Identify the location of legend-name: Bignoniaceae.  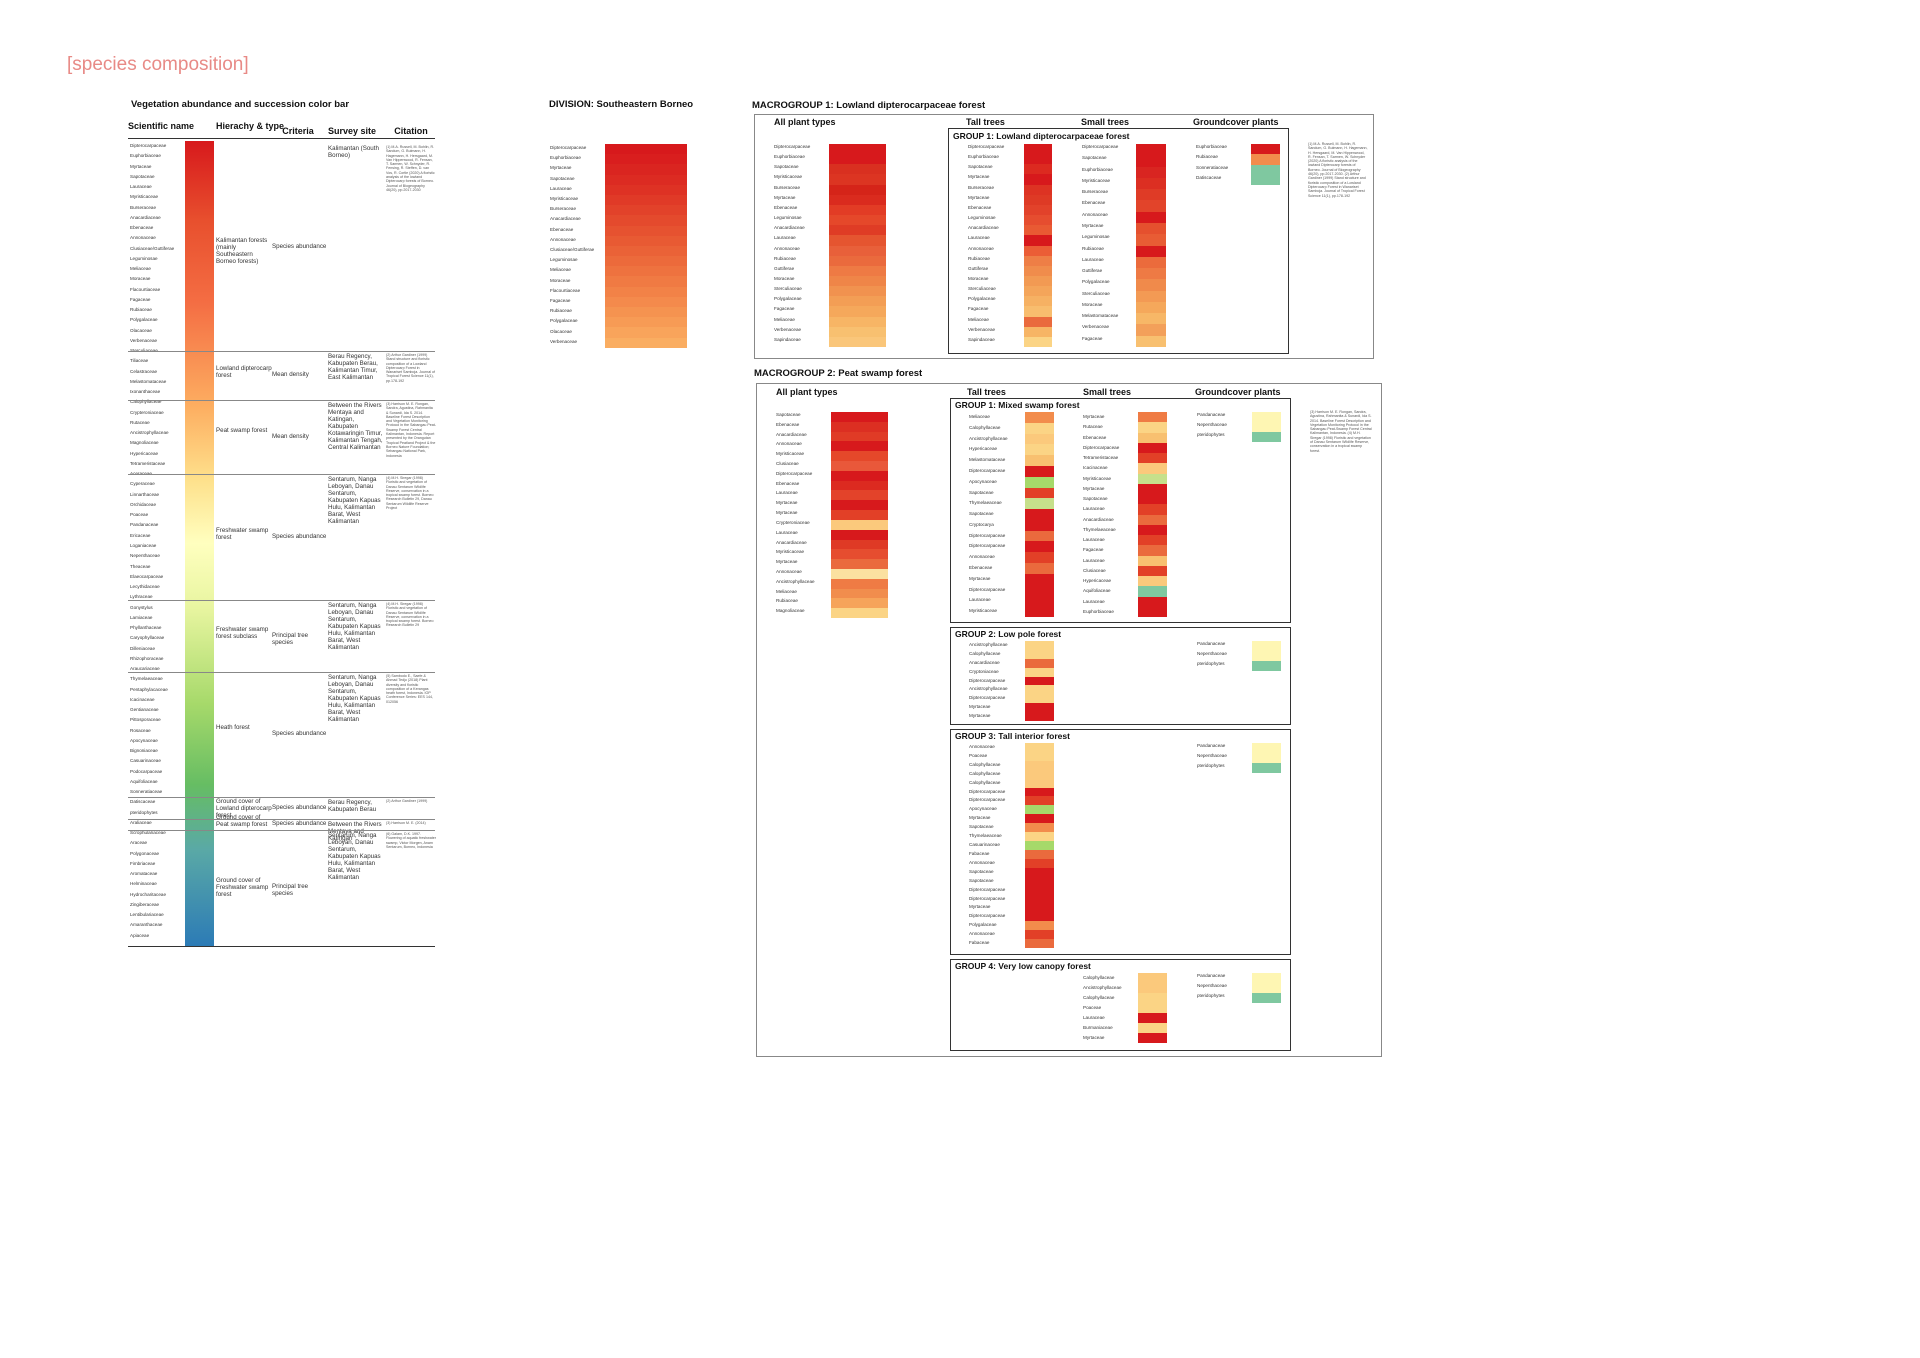
(144, 751).